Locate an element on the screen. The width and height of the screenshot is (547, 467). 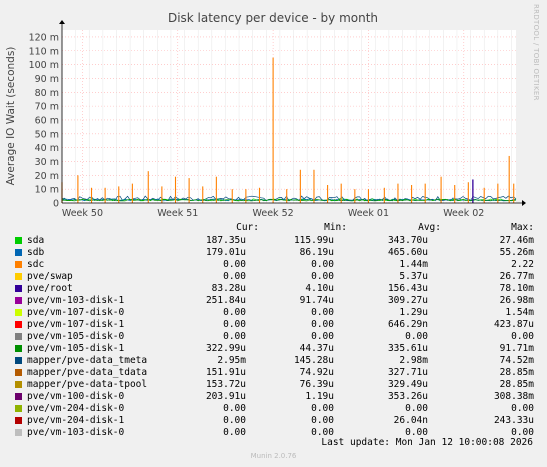
y-axis-label: Average IO Wait (seconds) is located at coordinates (11, 116).